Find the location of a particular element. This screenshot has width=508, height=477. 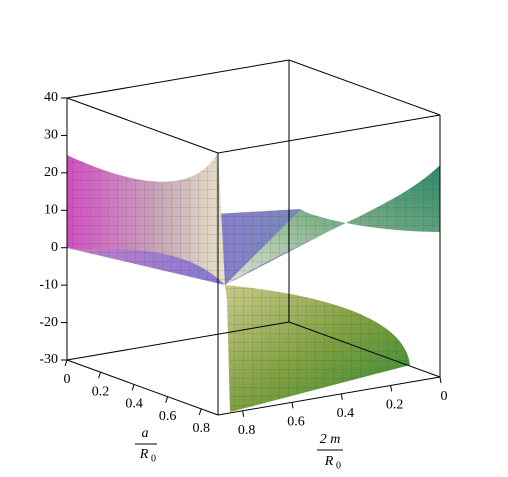

x-tick-label: 0.6 is located at coordinates (168, 416).